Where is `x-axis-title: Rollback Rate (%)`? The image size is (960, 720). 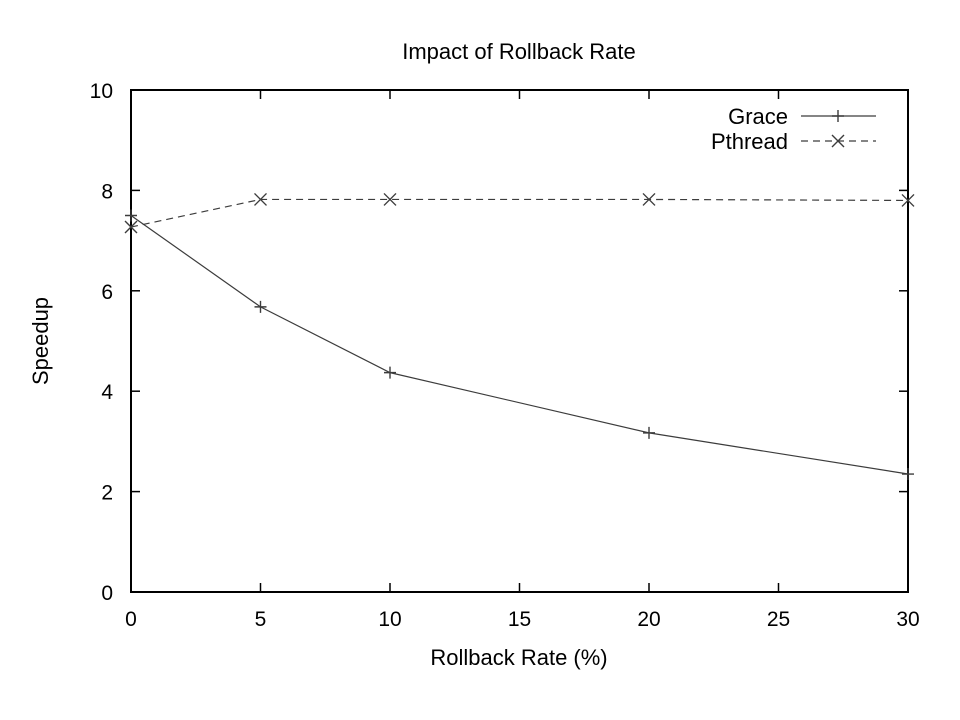 x-axis-title: Rollback Rate (%) is located at coordinates (518, 657).